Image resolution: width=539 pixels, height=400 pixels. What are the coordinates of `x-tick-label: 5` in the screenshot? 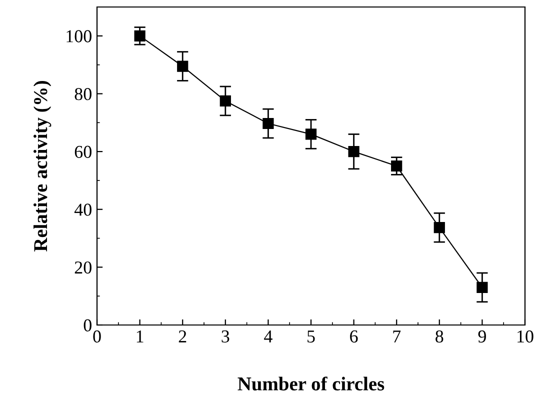 It's located at (311, 336).